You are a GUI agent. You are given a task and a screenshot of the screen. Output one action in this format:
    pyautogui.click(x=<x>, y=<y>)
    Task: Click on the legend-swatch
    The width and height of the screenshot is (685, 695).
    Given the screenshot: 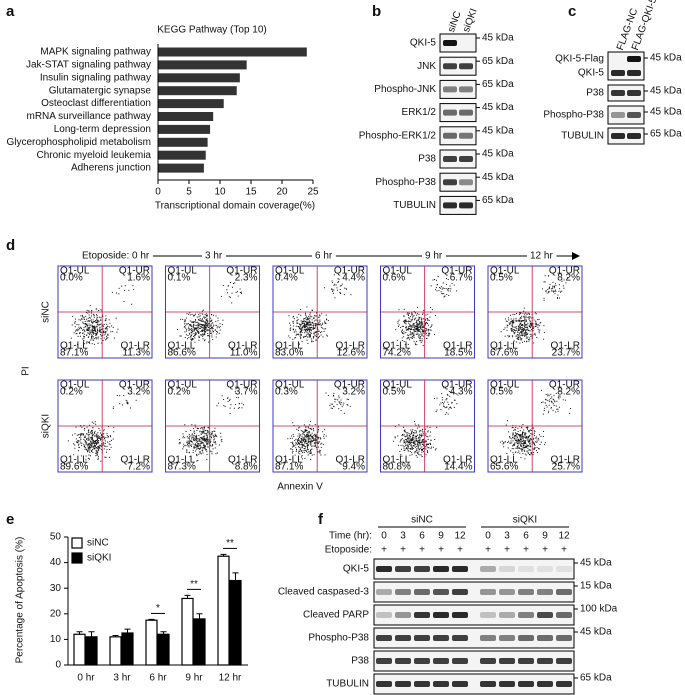 What is the action you would take?
    pyautogui.click(x=77, y=558)
    